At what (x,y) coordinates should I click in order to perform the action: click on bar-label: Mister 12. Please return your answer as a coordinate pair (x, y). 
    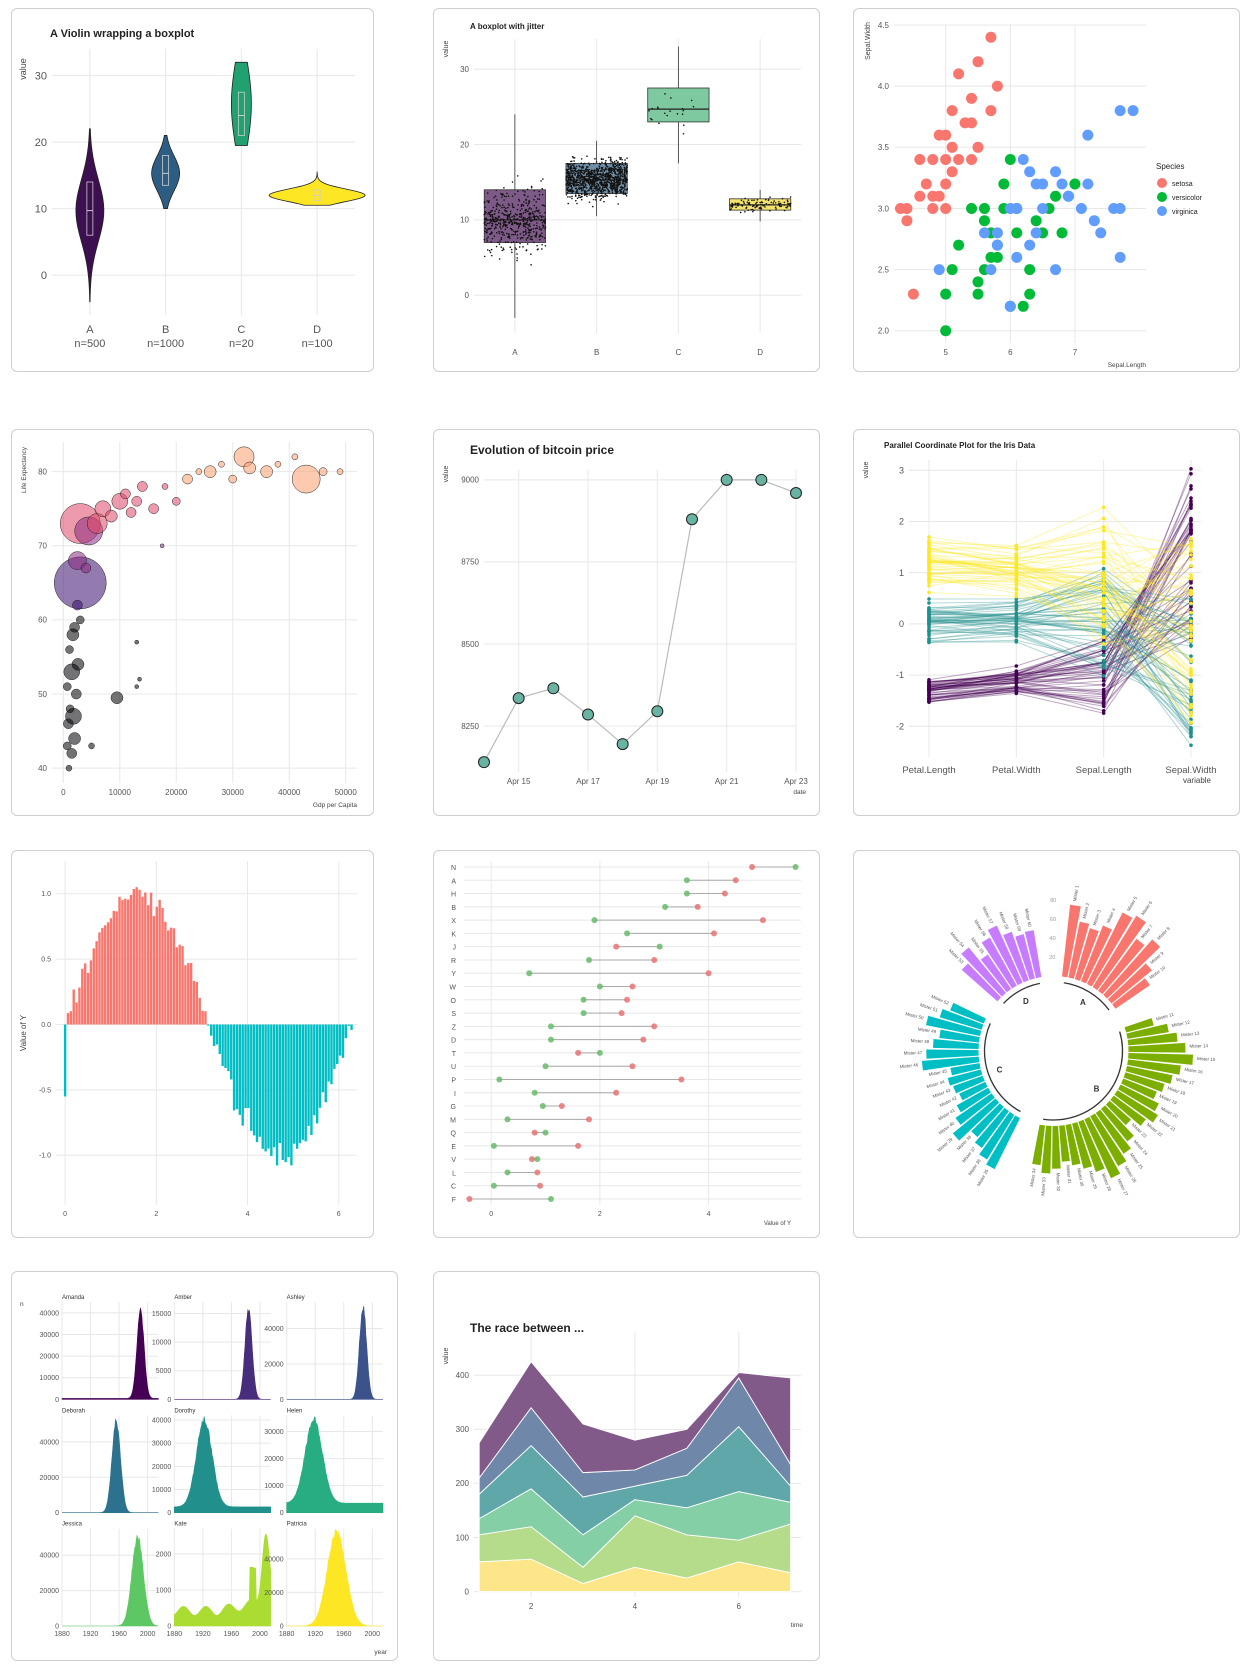
    Looking at the image, I should click on (1181, 1023).